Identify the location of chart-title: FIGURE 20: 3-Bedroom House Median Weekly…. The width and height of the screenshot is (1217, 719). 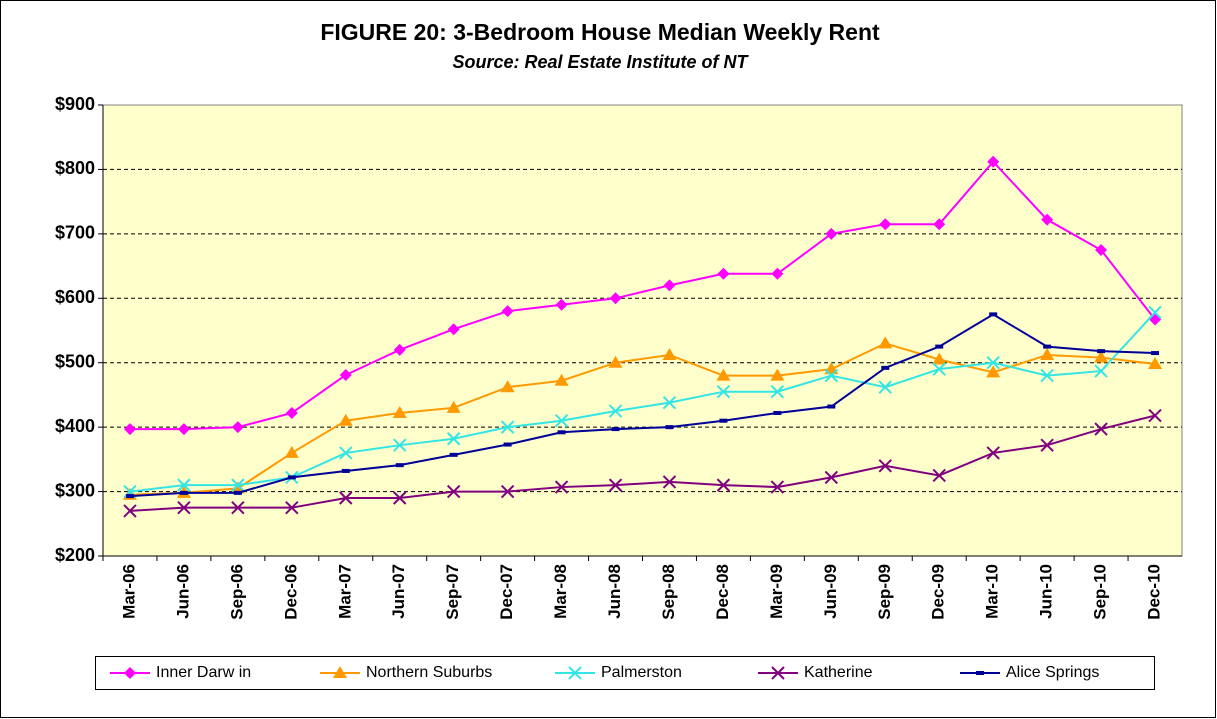
(600, 32).